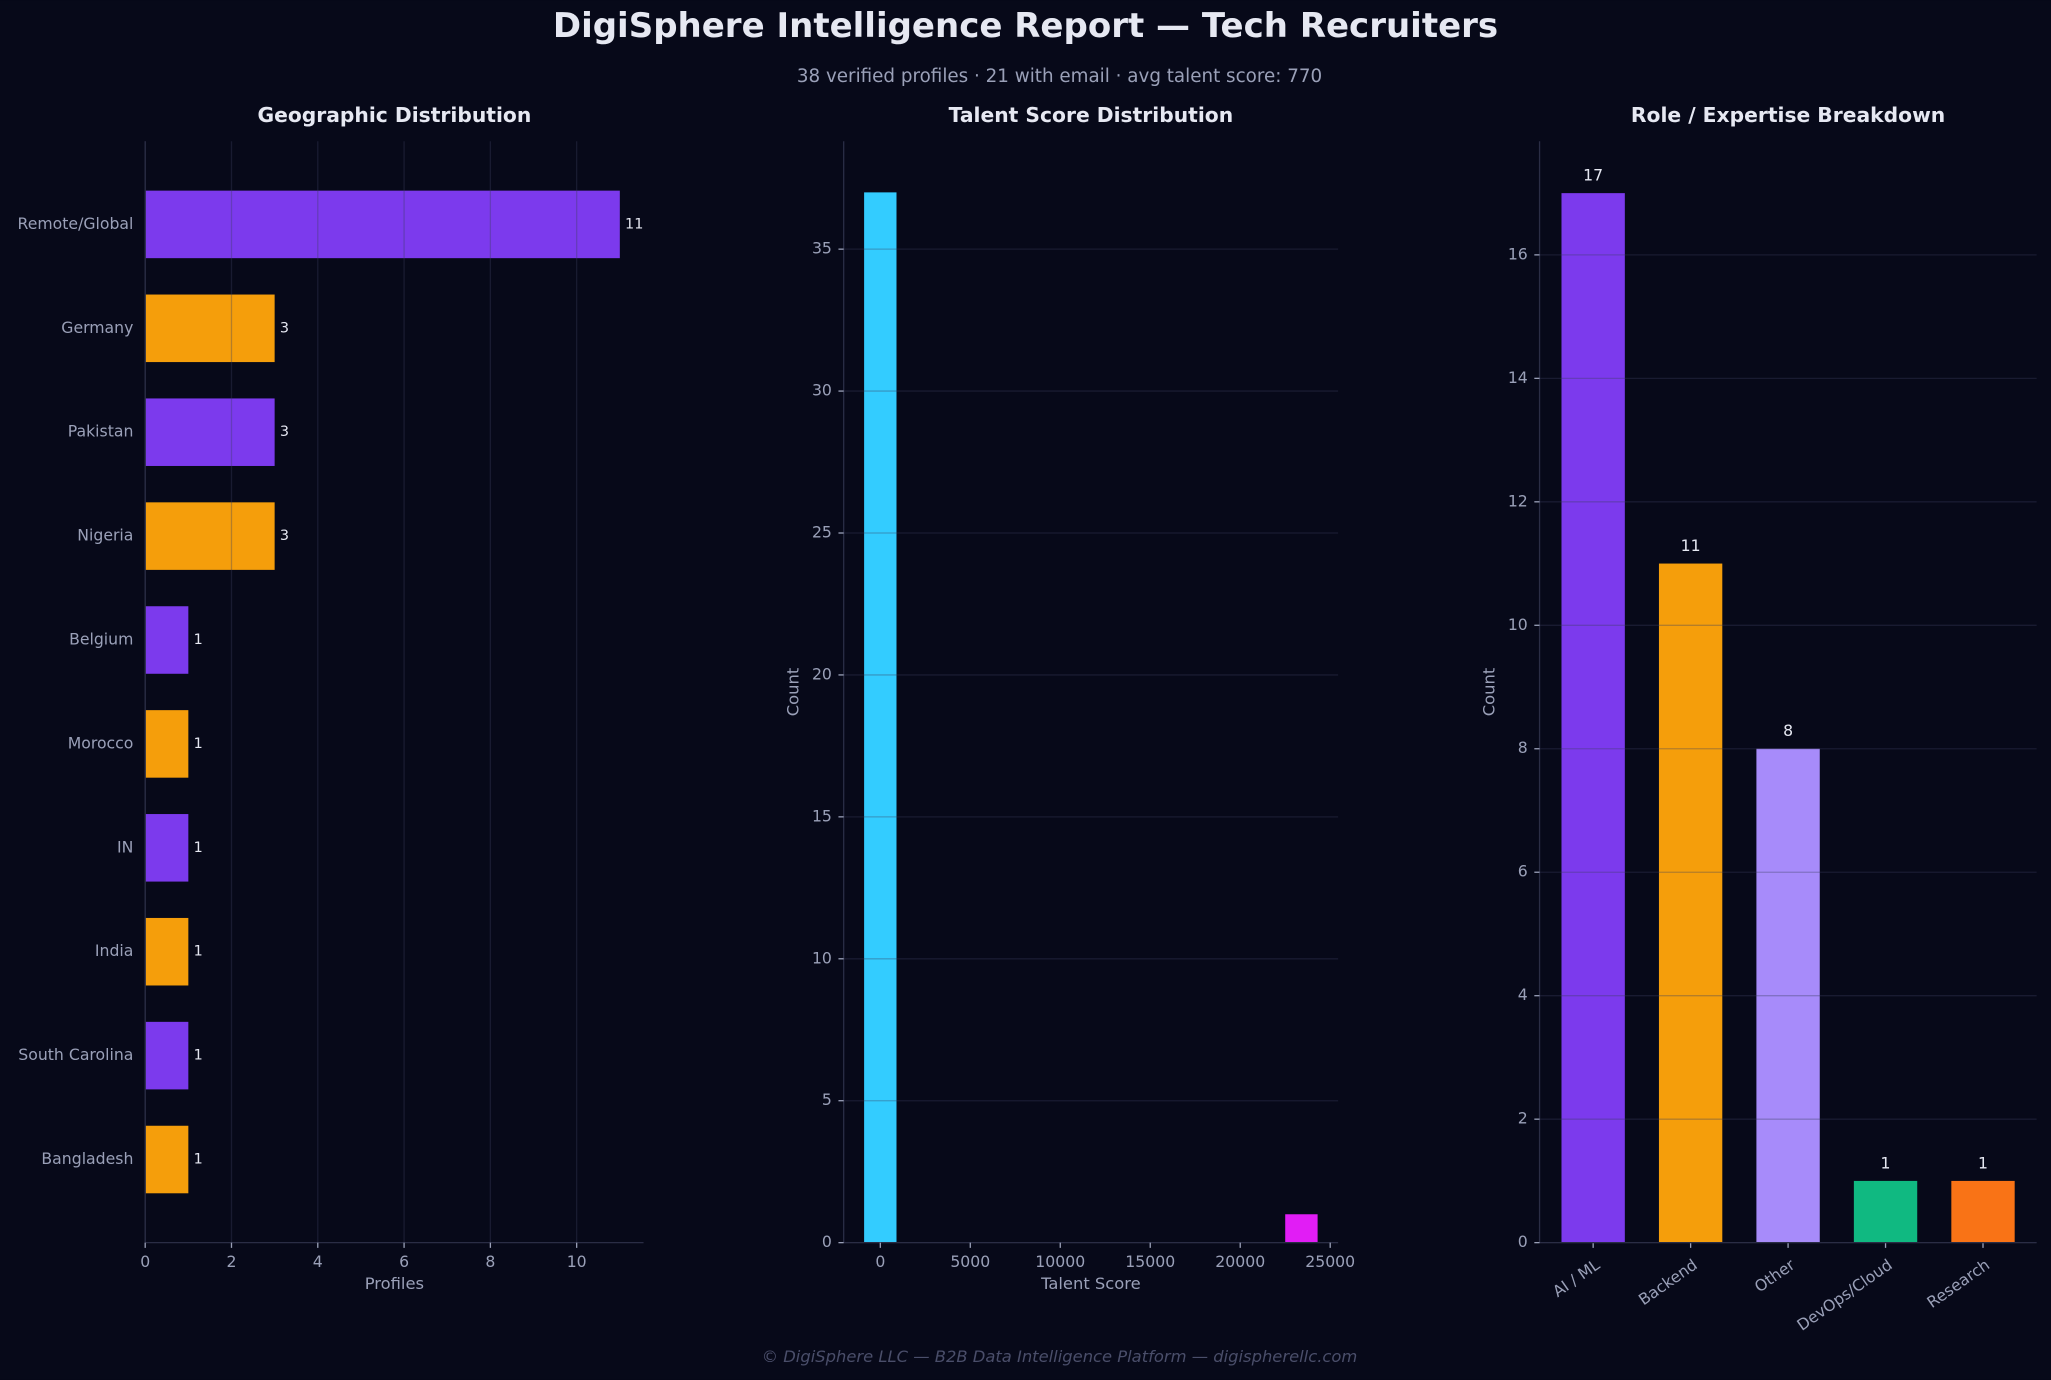  I want to click on y-tick-label: 12, so click(1518, 500).